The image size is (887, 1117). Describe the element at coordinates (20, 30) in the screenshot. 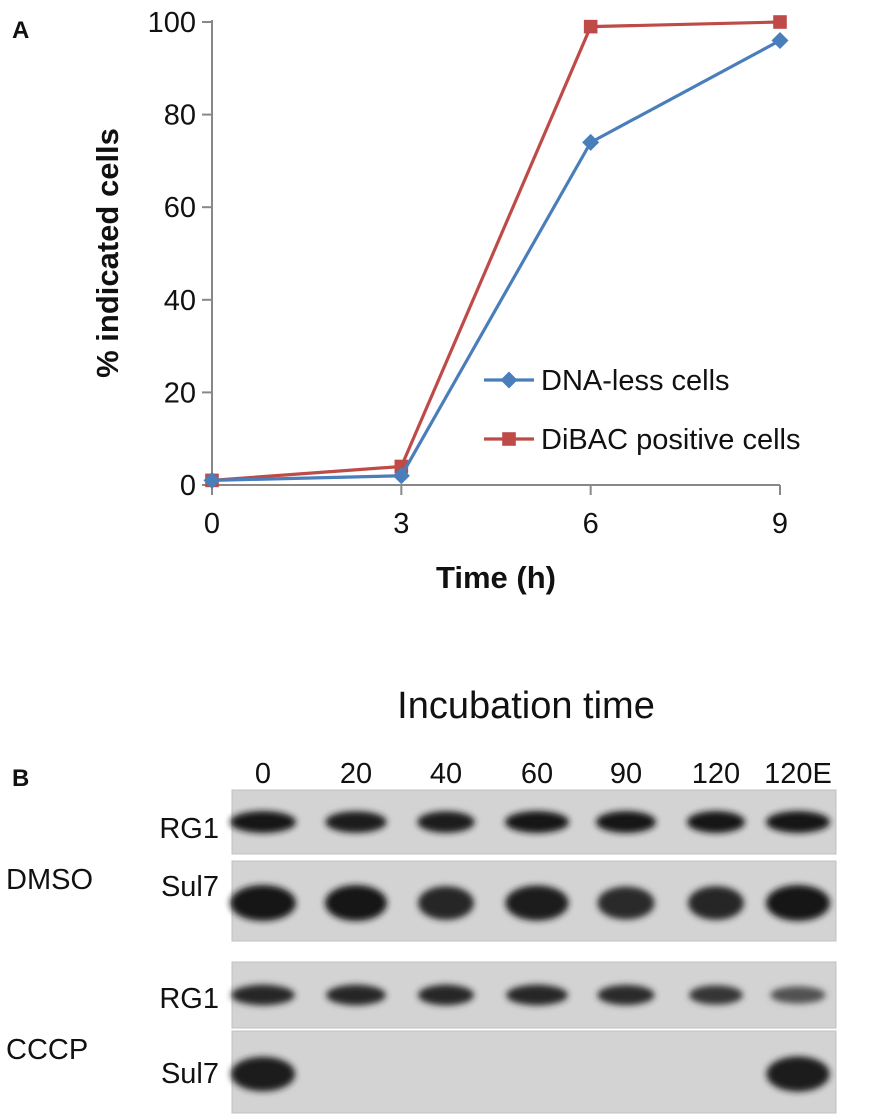

I see `panel-a-label: A` at that location.